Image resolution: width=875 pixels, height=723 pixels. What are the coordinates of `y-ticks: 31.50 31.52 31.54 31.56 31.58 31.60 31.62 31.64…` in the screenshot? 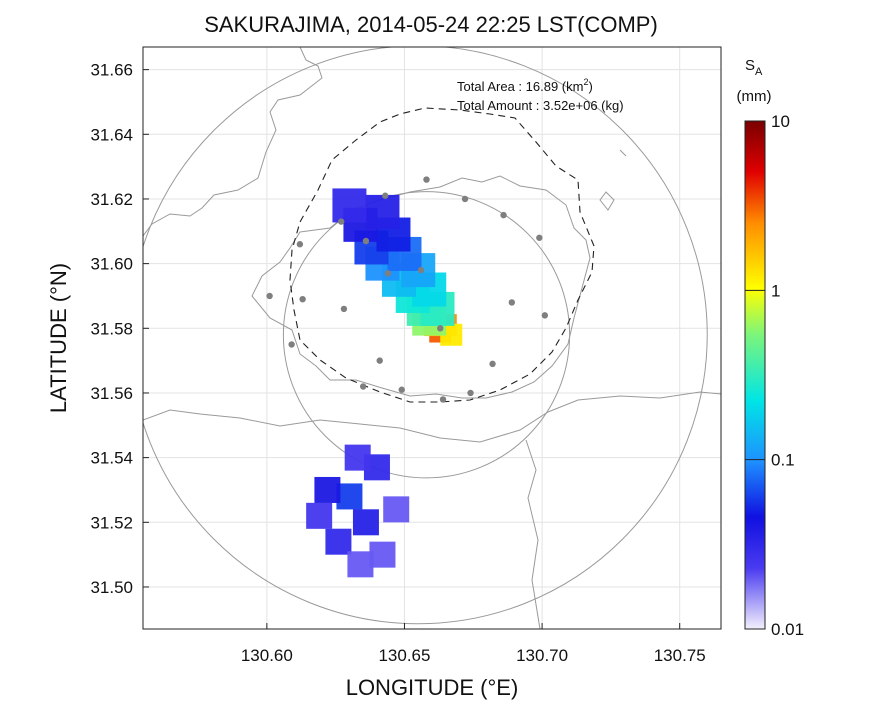 It's located at (119, 329).